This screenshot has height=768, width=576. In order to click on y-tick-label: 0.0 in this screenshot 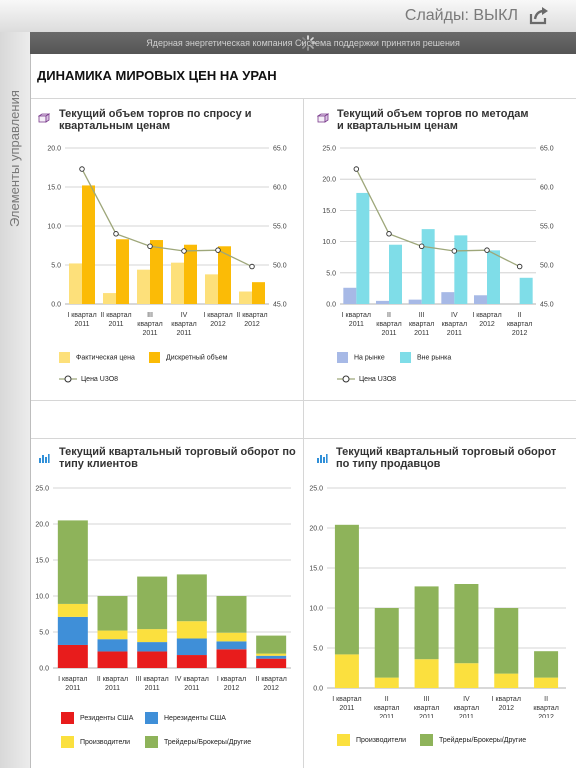, I will do `click(318, 689)`.